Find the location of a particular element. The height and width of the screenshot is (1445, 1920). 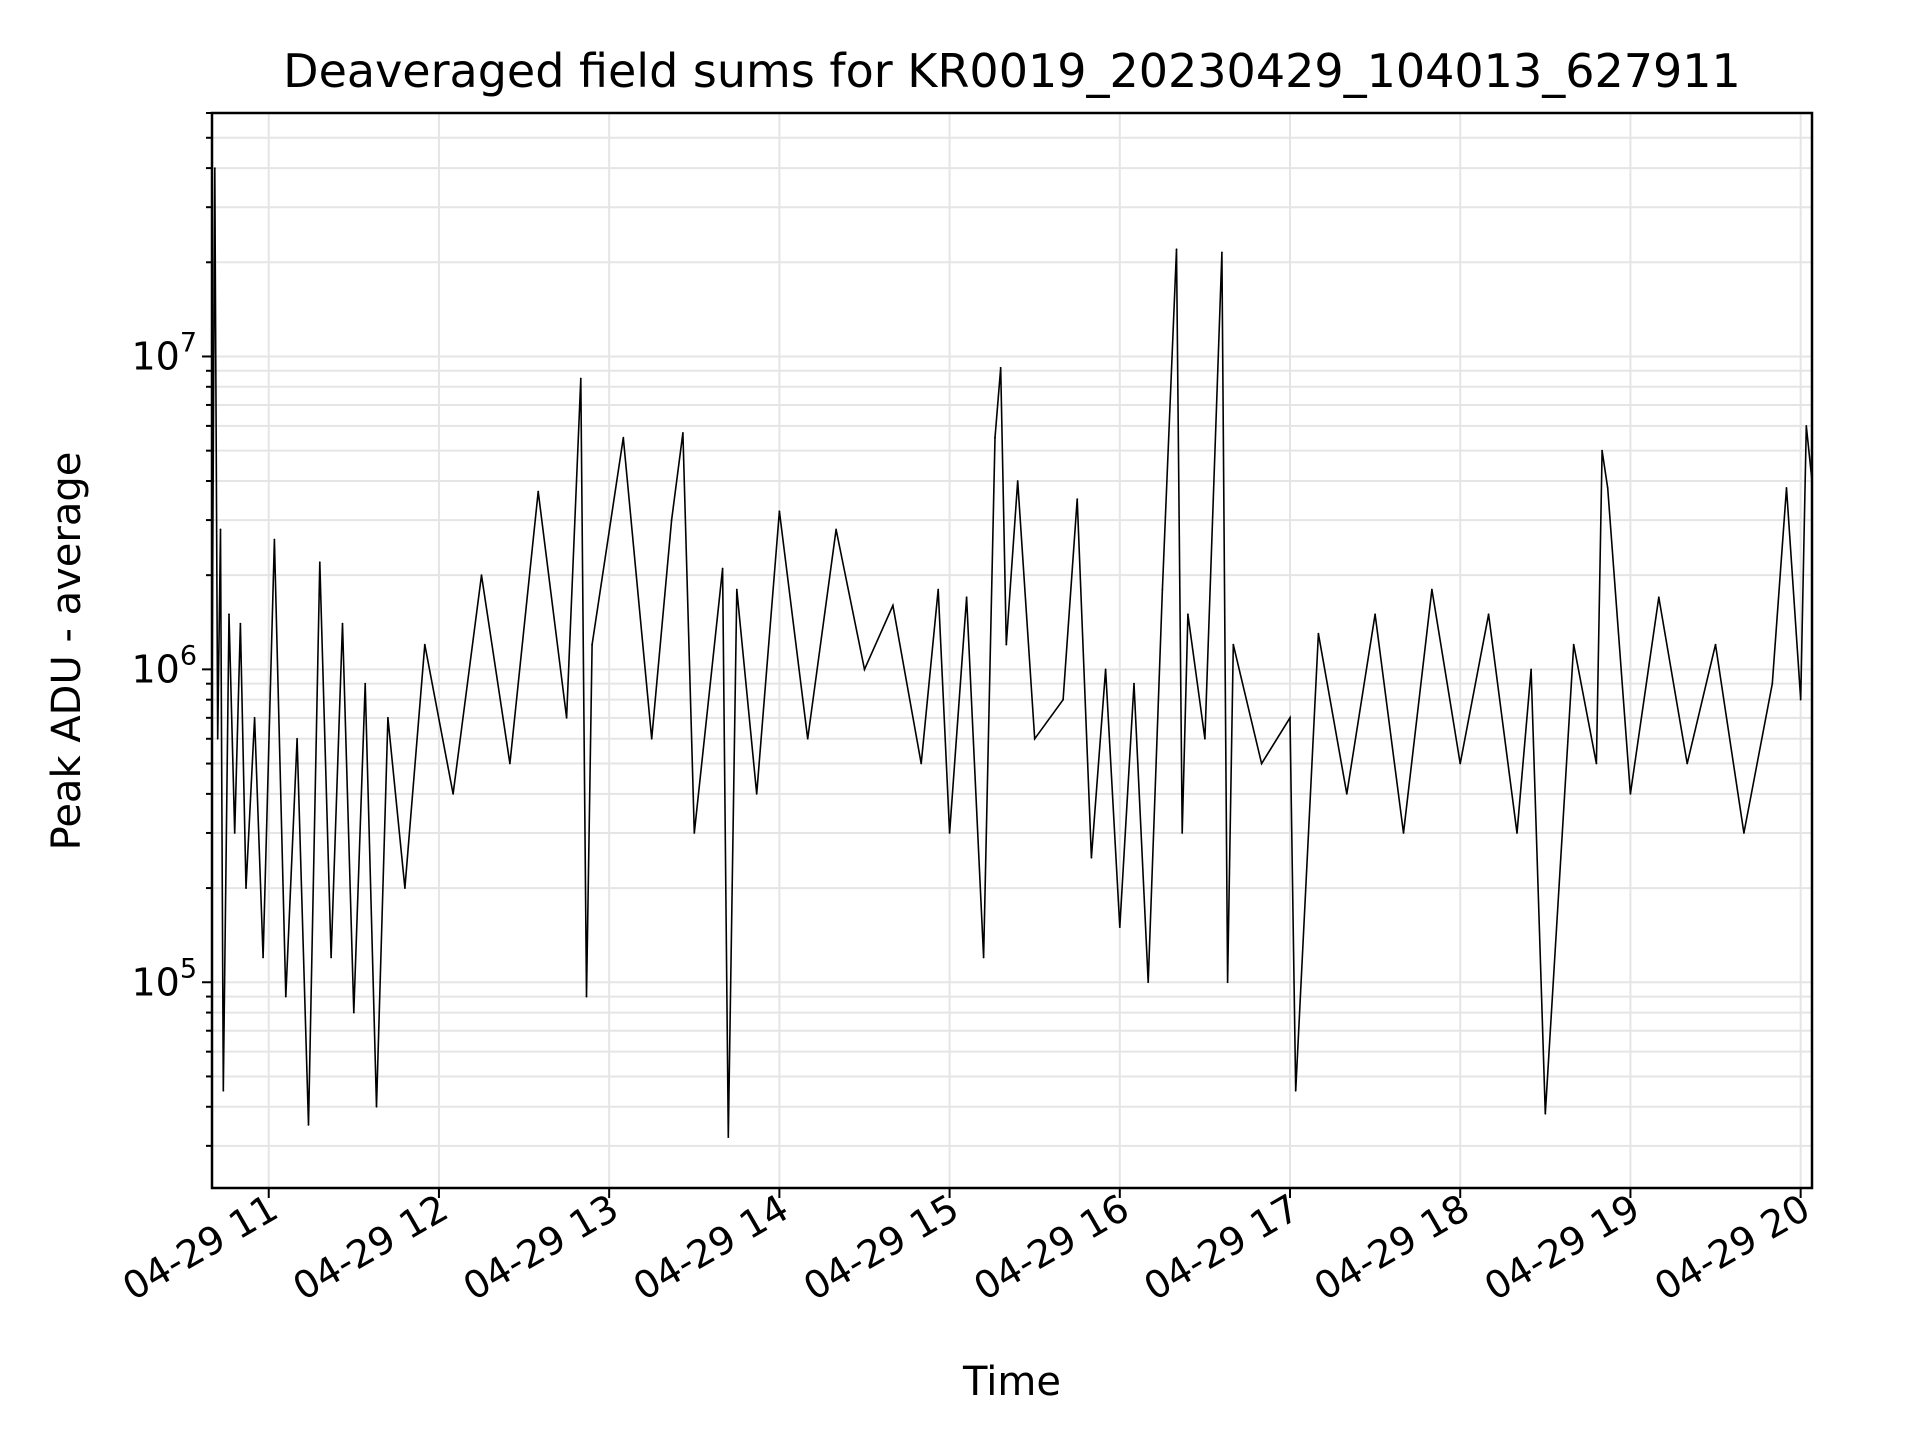

y-tick-label: 10⁷ is located at coordinates (164, 352).